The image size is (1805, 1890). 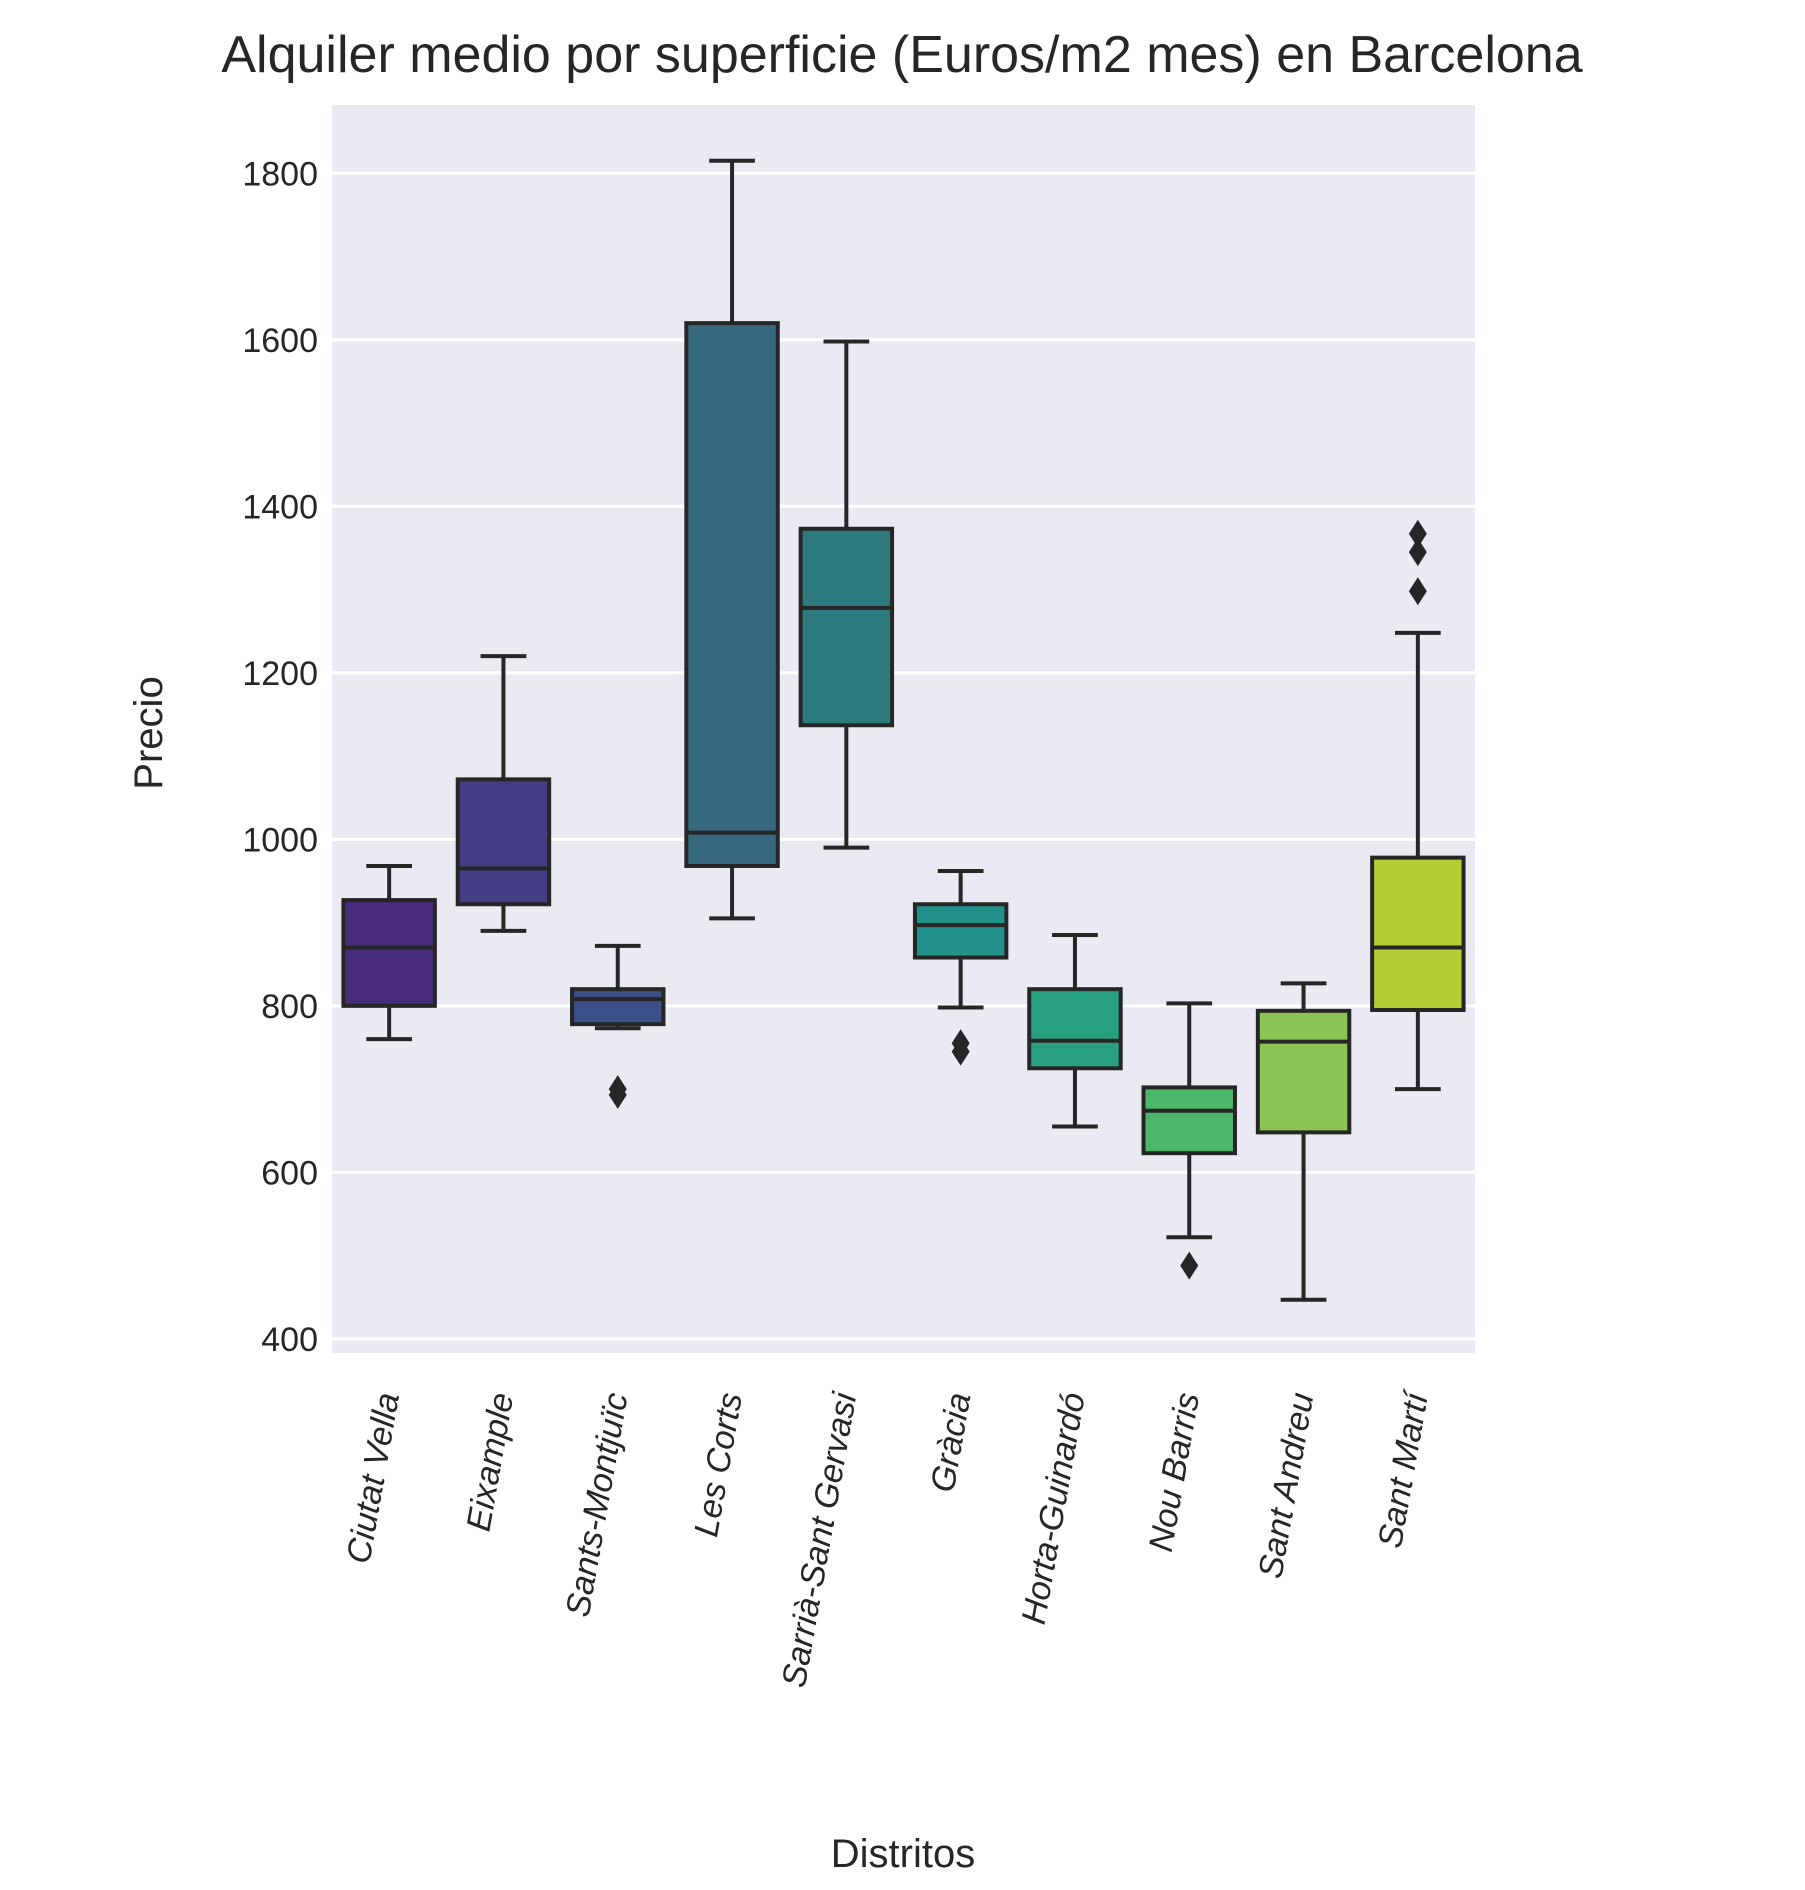 What do you see at coordinates (280, 757) in the screenshot?
I see `y-axis-ticks: 400 600 800 1000 1200 1400 1600 1800` at bounding box center [280, 757].